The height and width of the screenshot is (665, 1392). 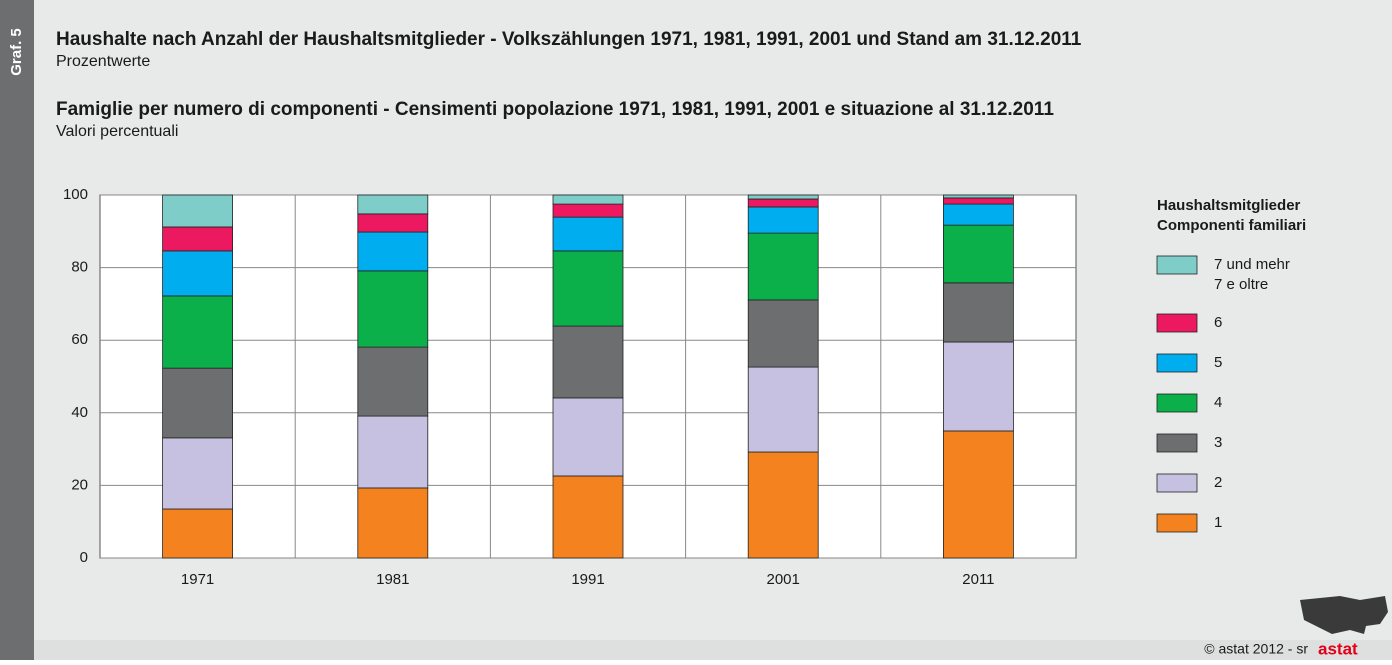 What do you see at coordinates (392, 579) in the screenshot?
I see `x-tick-label: 1981` at bounding box center [392, 579].